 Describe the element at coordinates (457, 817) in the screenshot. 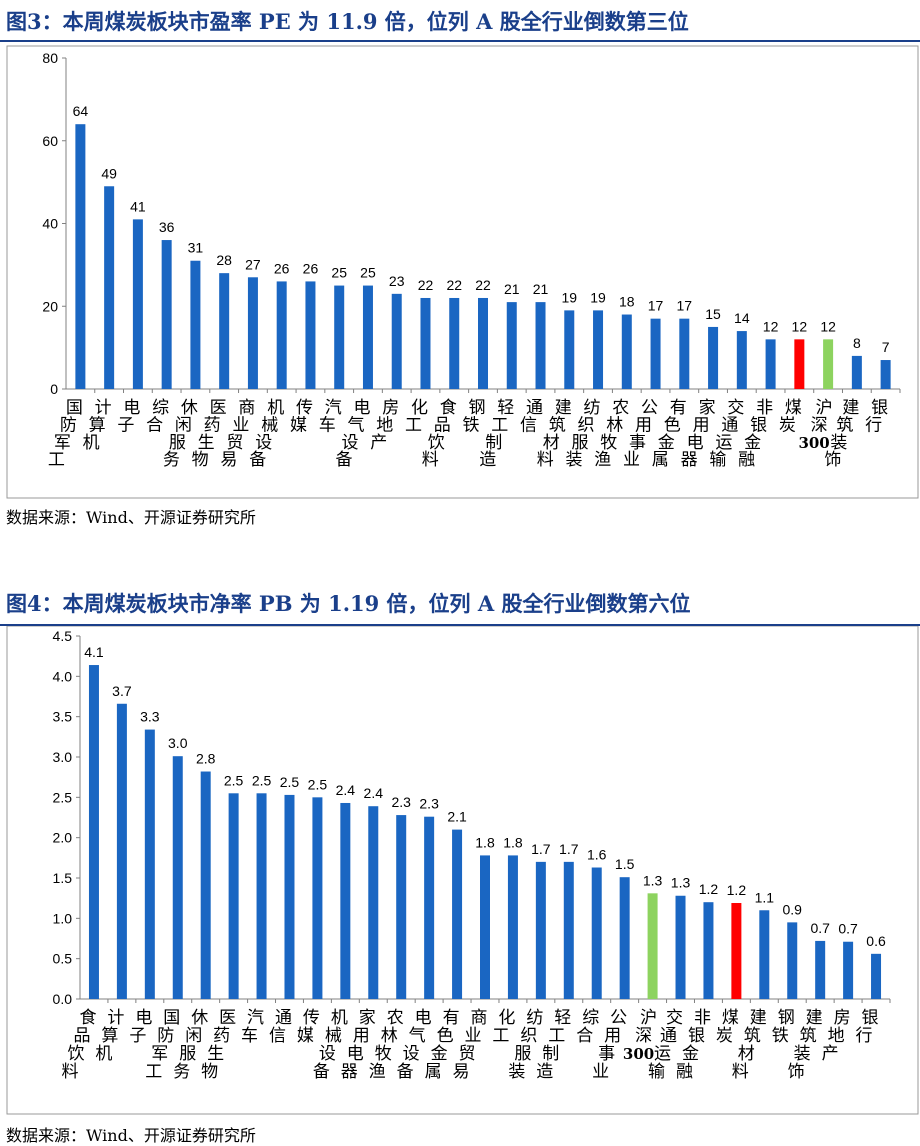

I see `data-label: 2.1` at that location.